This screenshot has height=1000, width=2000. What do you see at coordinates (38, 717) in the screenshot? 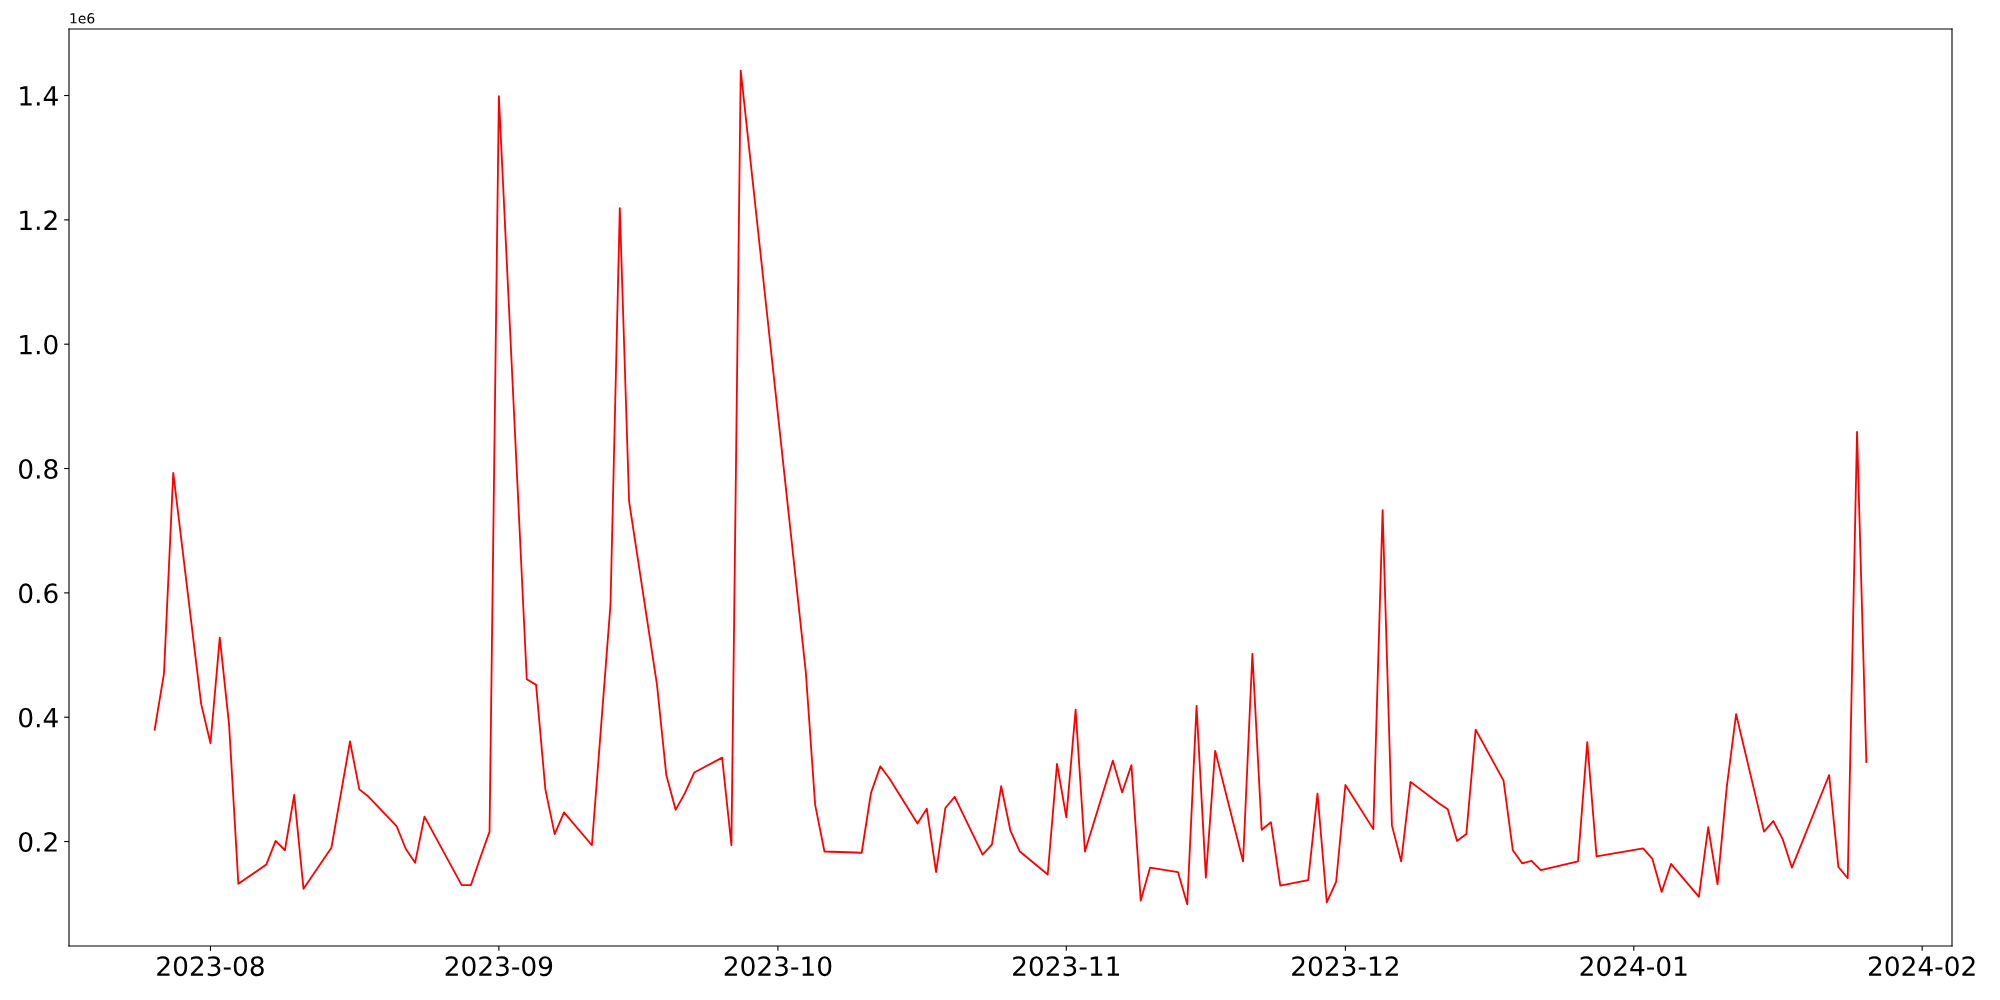
I see `y-tick-label: 0.4` at bounding box center [38, 717].